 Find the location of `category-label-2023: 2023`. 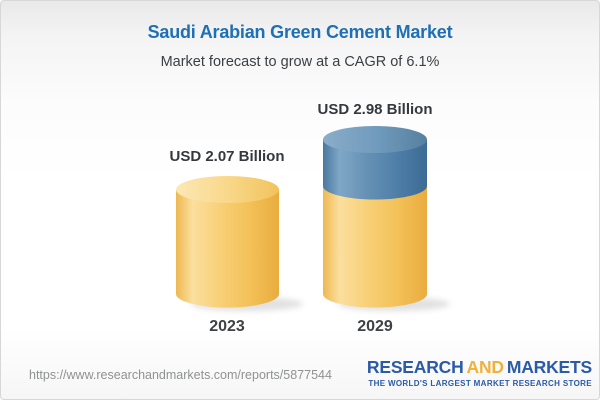

category-label-2023: 2023 is located at coordinates (227, 326).